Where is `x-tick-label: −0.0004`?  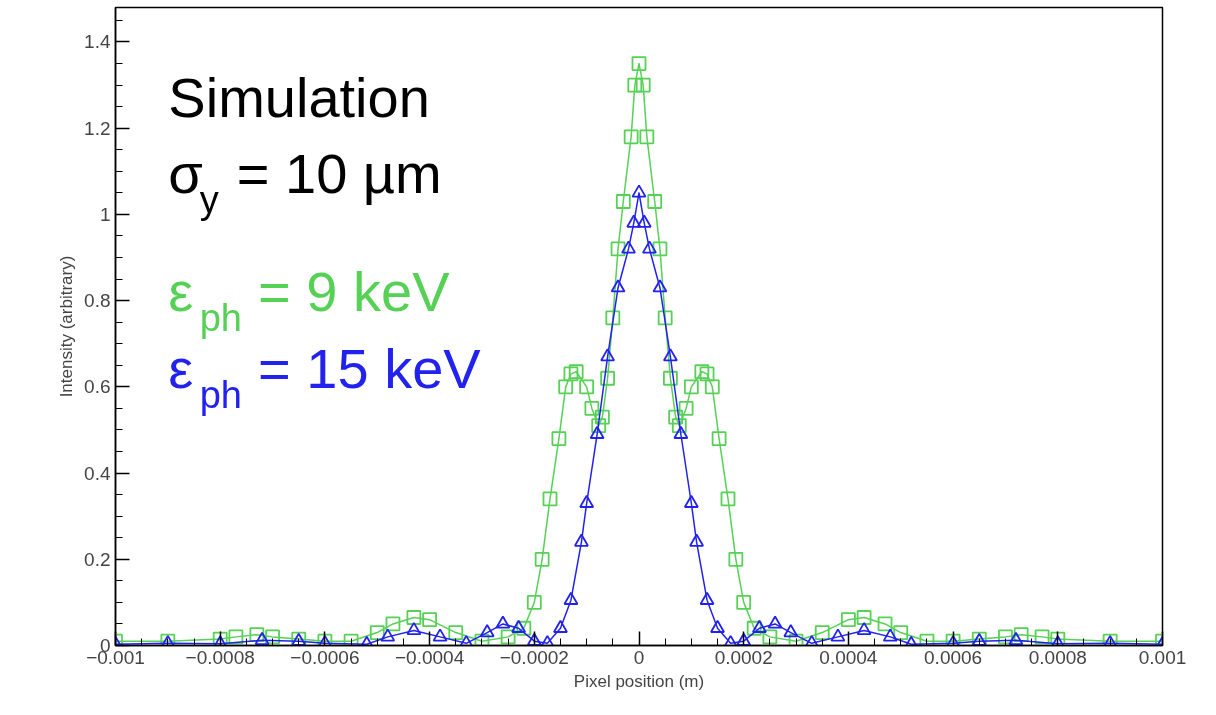 x-tick-label: −0.0004 is located at coordinates (430, 657).